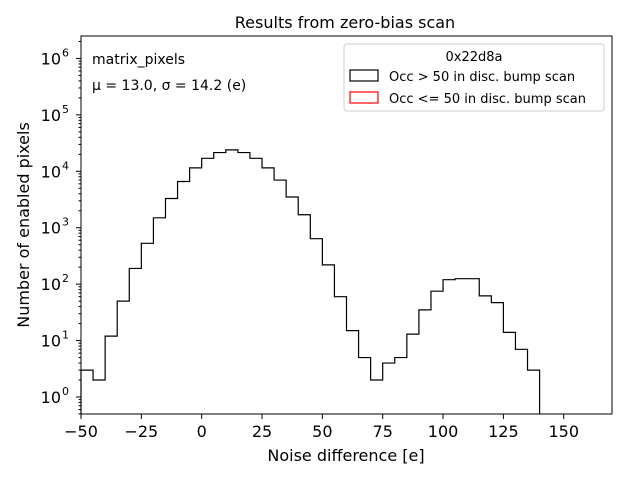  I want to click on x-tick-label: 0, so click(202, 431).